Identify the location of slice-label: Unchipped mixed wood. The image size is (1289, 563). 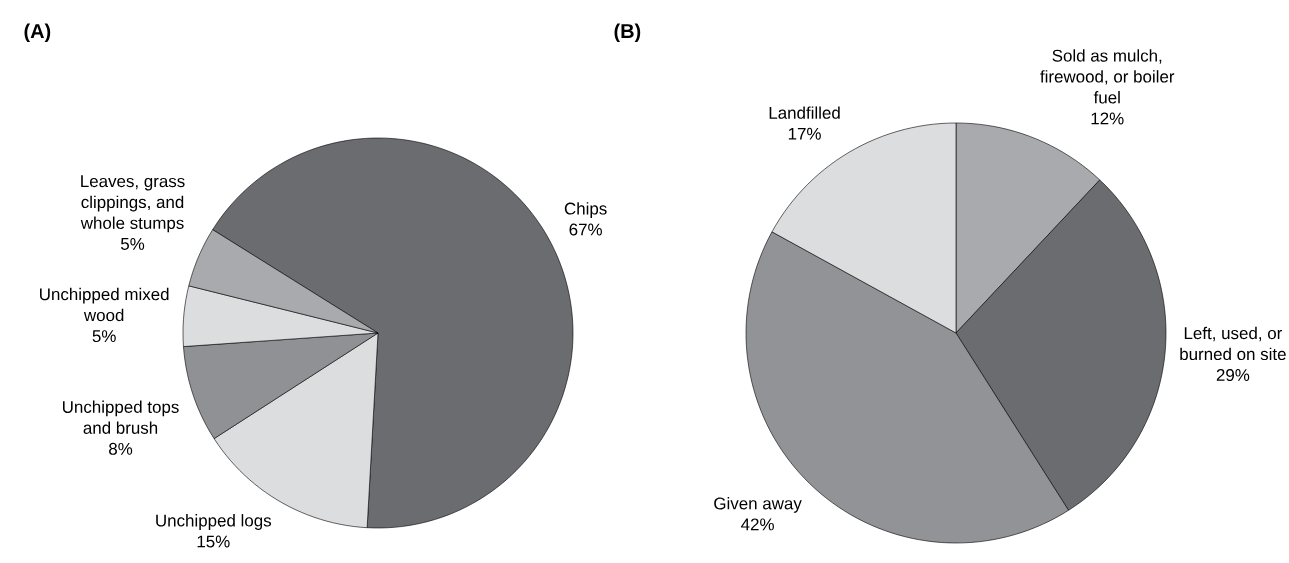
(104, 304).